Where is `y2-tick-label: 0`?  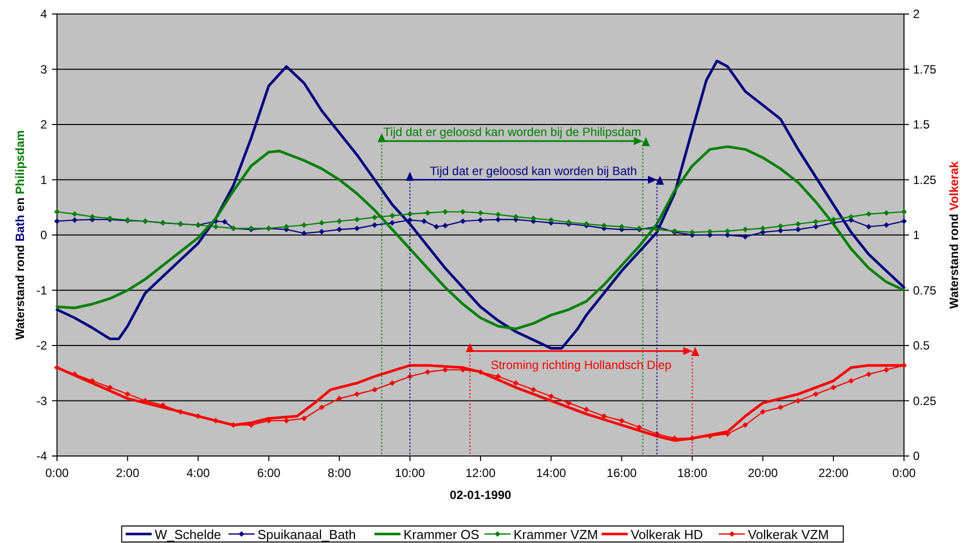 y2-tick-label: 0 is located at coordinates (916, 456).